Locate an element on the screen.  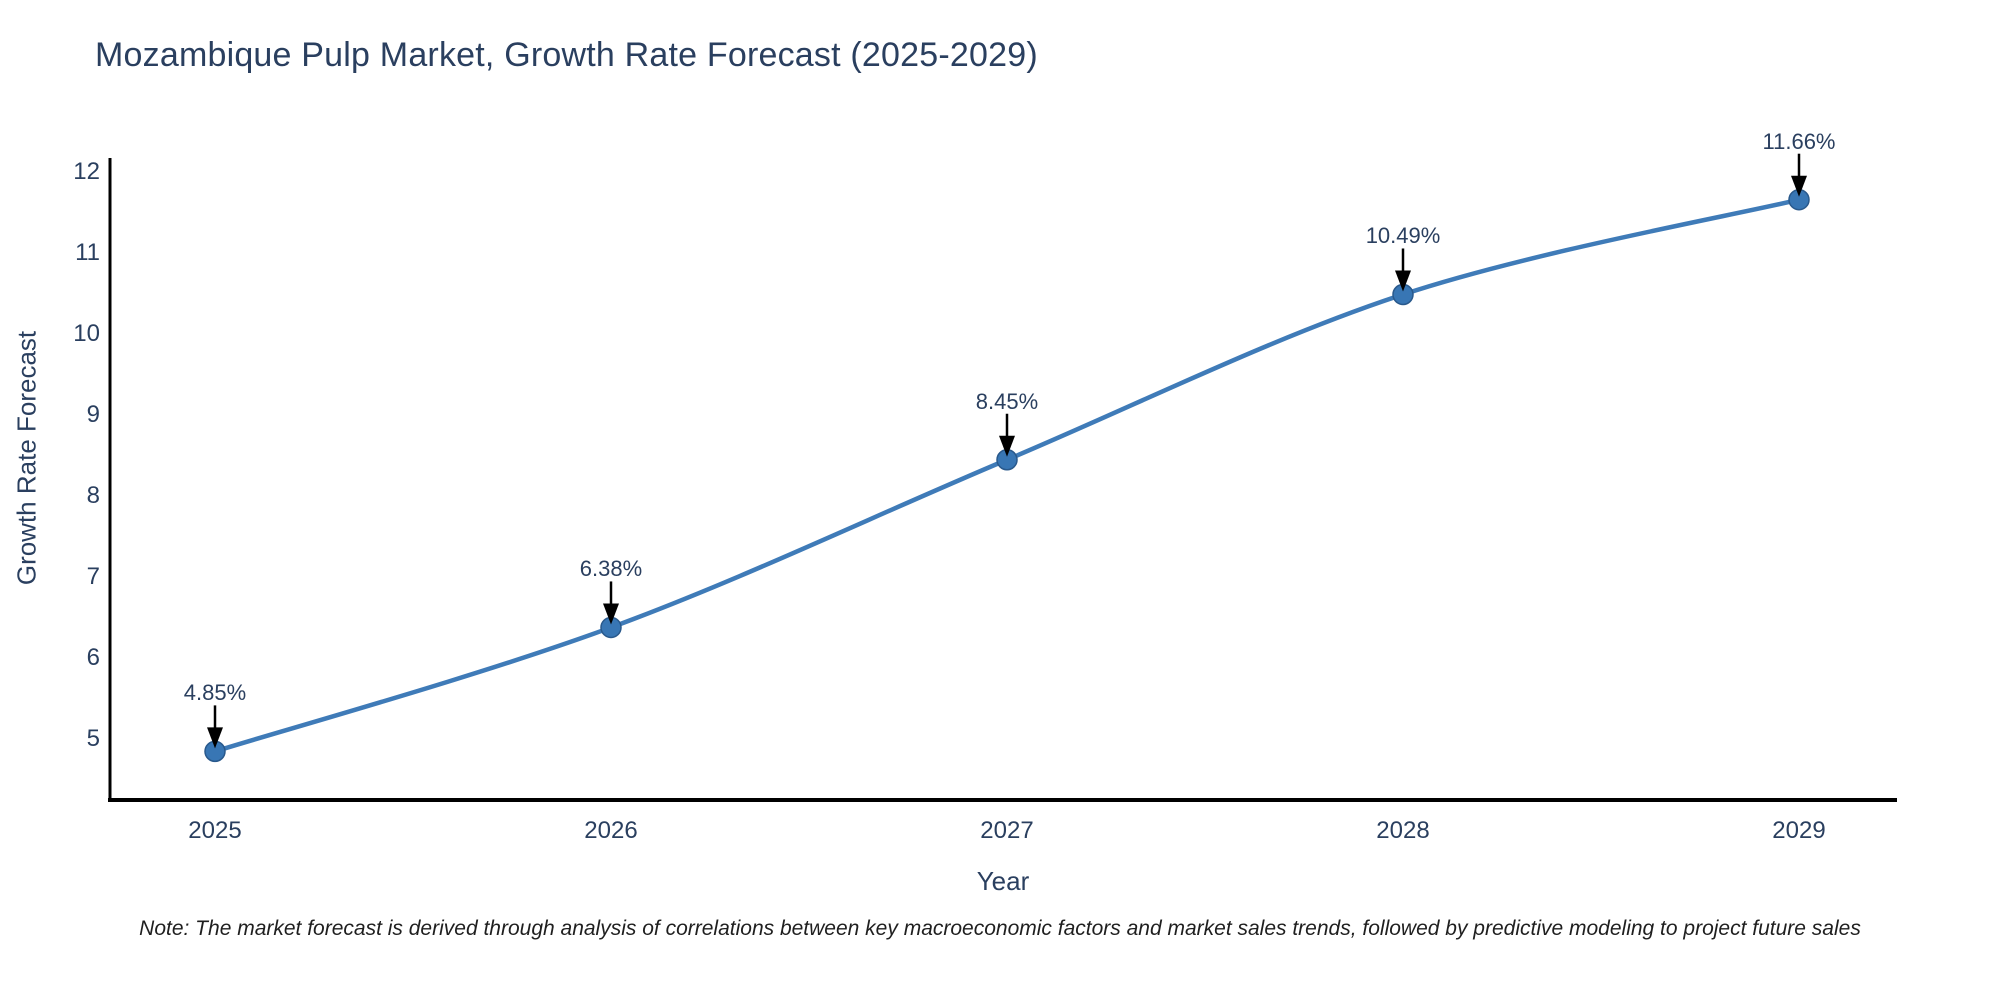
x-axis-title: Year is located at coordinates (1003, 881).